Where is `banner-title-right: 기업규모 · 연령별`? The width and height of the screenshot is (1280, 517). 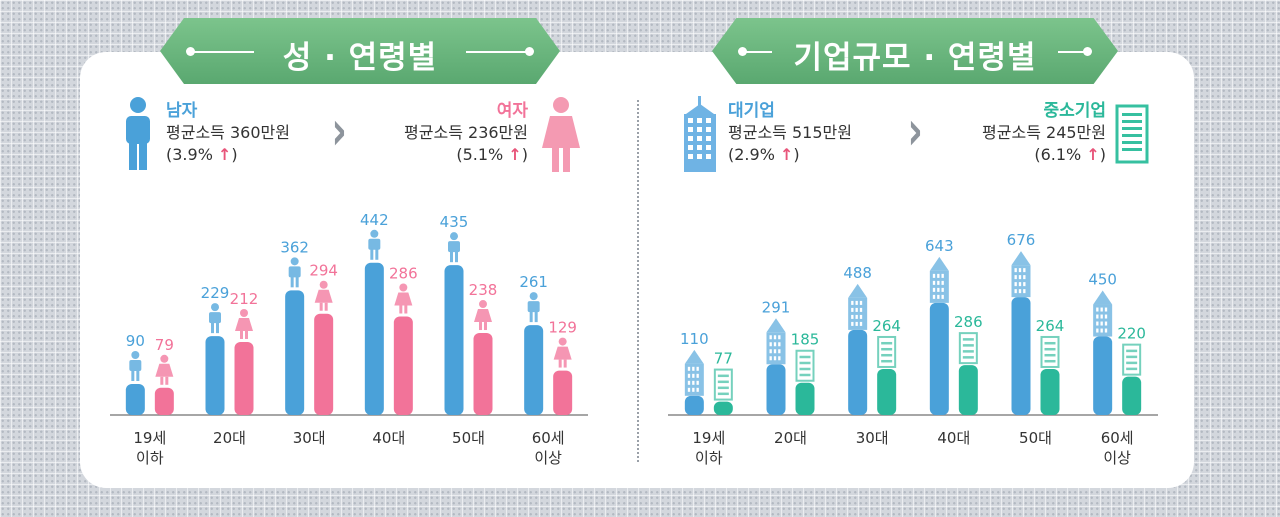 banner-title-right: 기업규모 · 연령별 is located at coordinates (915, 58).